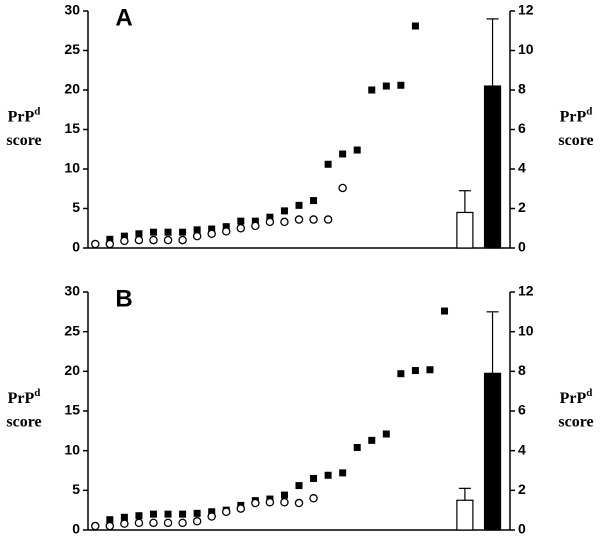 This screenshot has width=600, height=541. I want to click on y-tick-label: 25, so click(72, 330).